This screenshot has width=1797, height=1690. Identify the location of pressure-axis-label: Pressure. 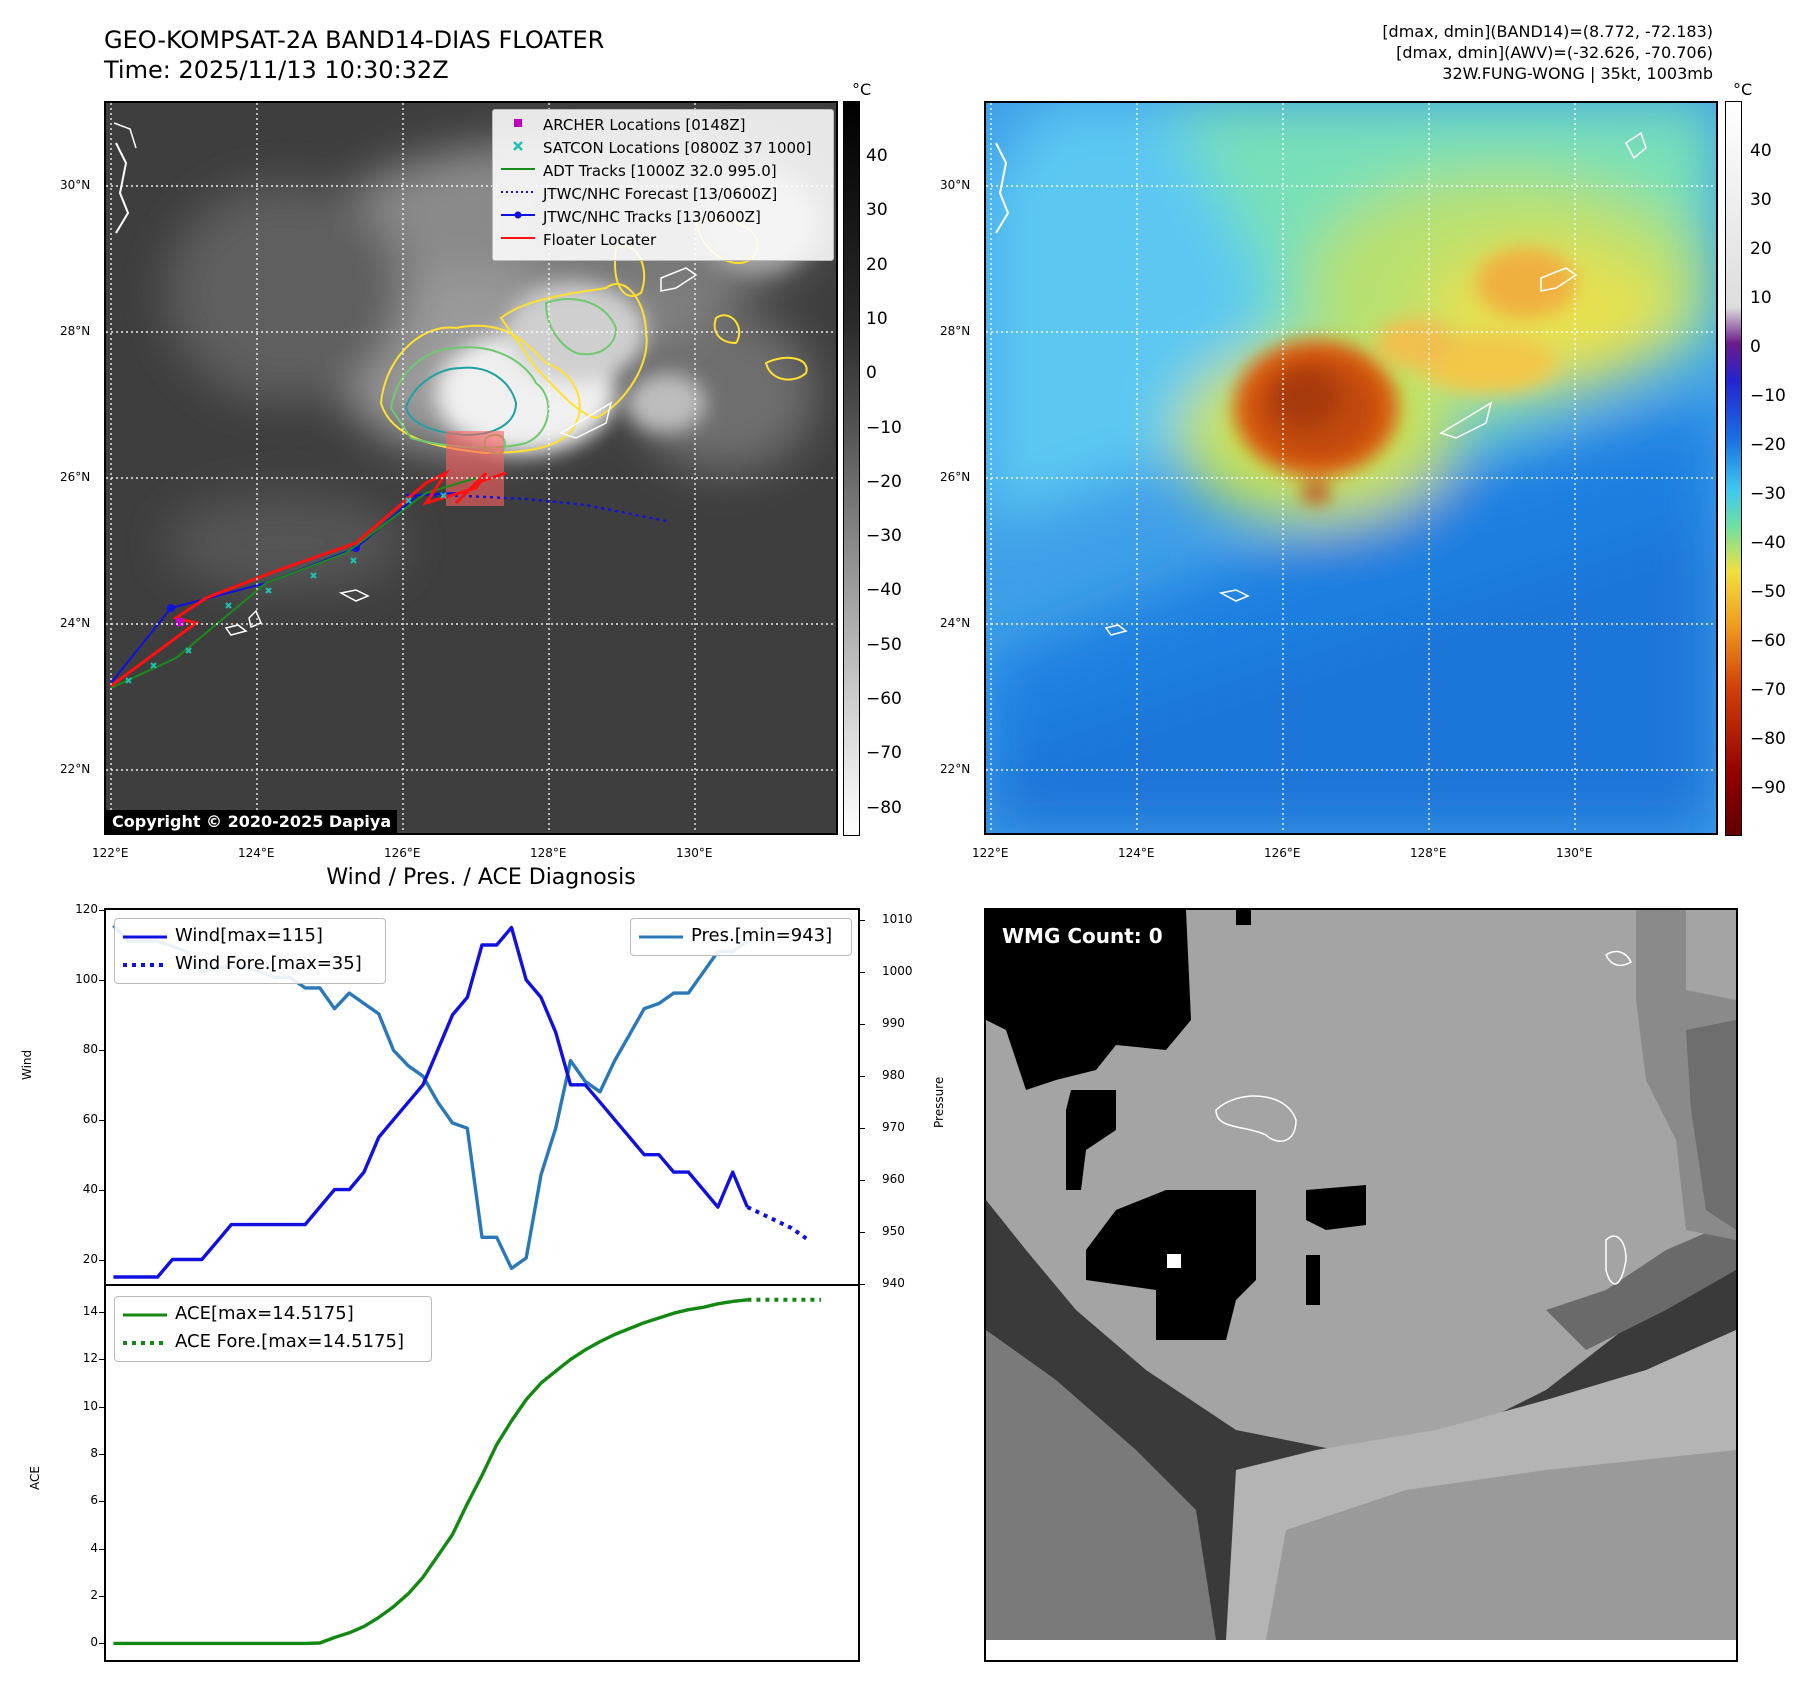
(939, 1102).